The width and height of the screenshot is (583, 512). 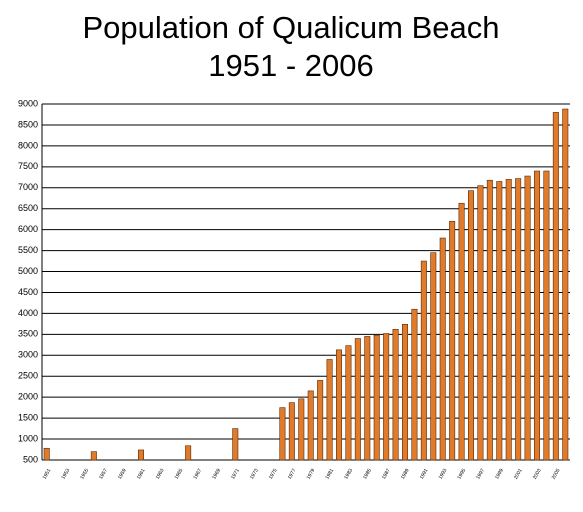 What do you see at coordinates (329, 474) in the screenshot?
I see `x-tick-label: 1981` at bounding box center [329, 474].